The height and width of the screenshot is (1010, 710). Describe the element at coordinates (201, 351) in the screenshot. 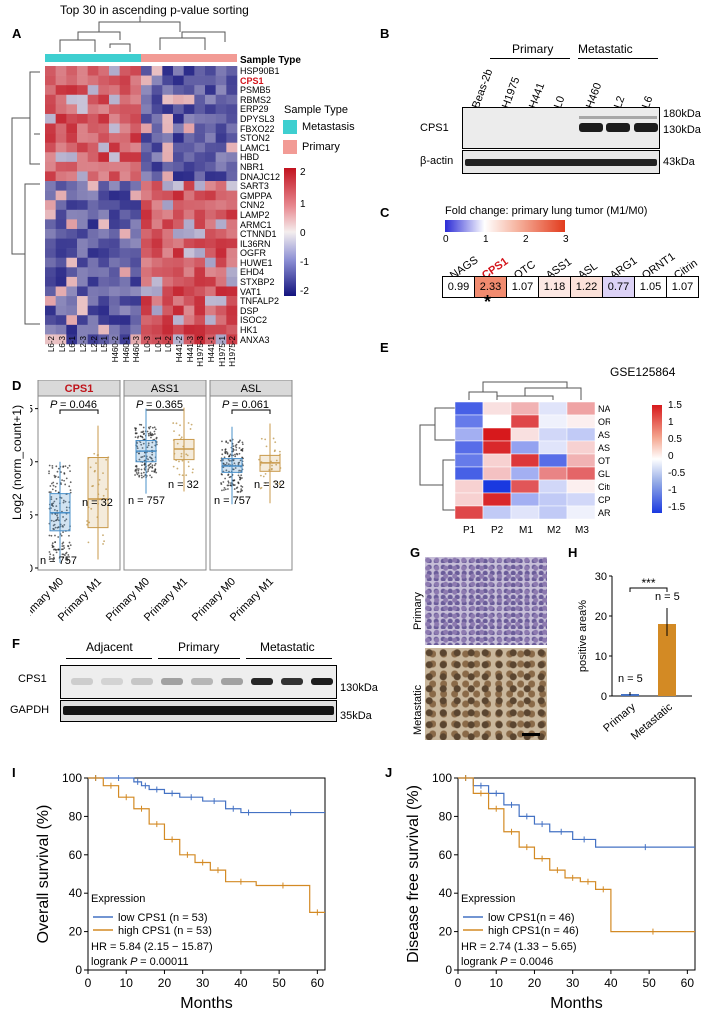

I see `sample-label: H1975-3` at that location.